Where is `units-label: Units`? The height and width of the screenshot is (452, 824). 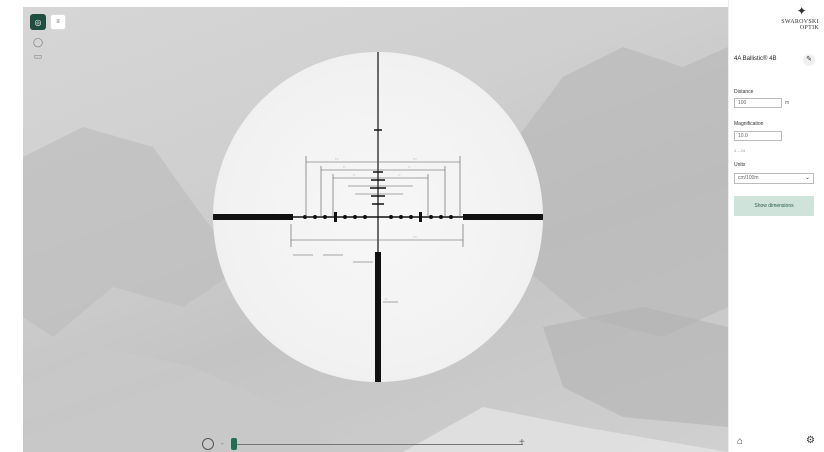 units-label: Units is located at coordinates (740, 165).